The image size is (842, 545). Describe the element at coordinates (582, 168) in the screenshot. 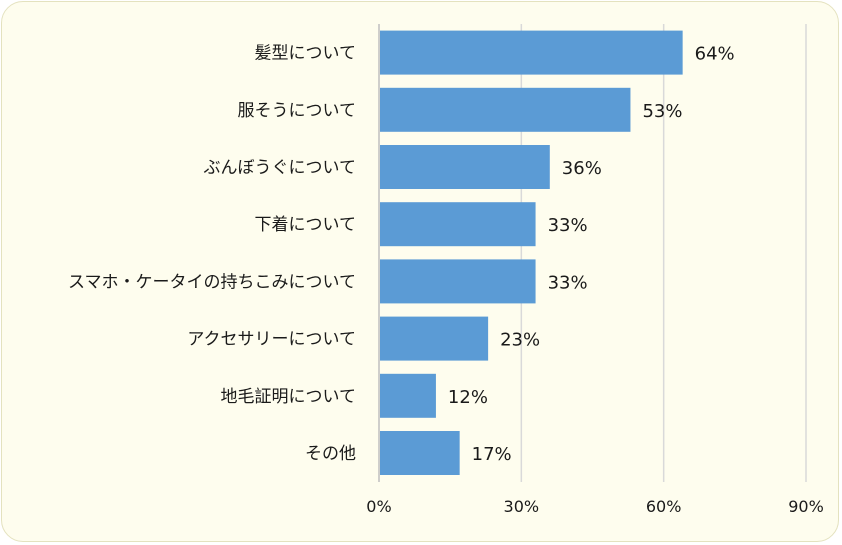

I see `value-label: 36%` at that location.